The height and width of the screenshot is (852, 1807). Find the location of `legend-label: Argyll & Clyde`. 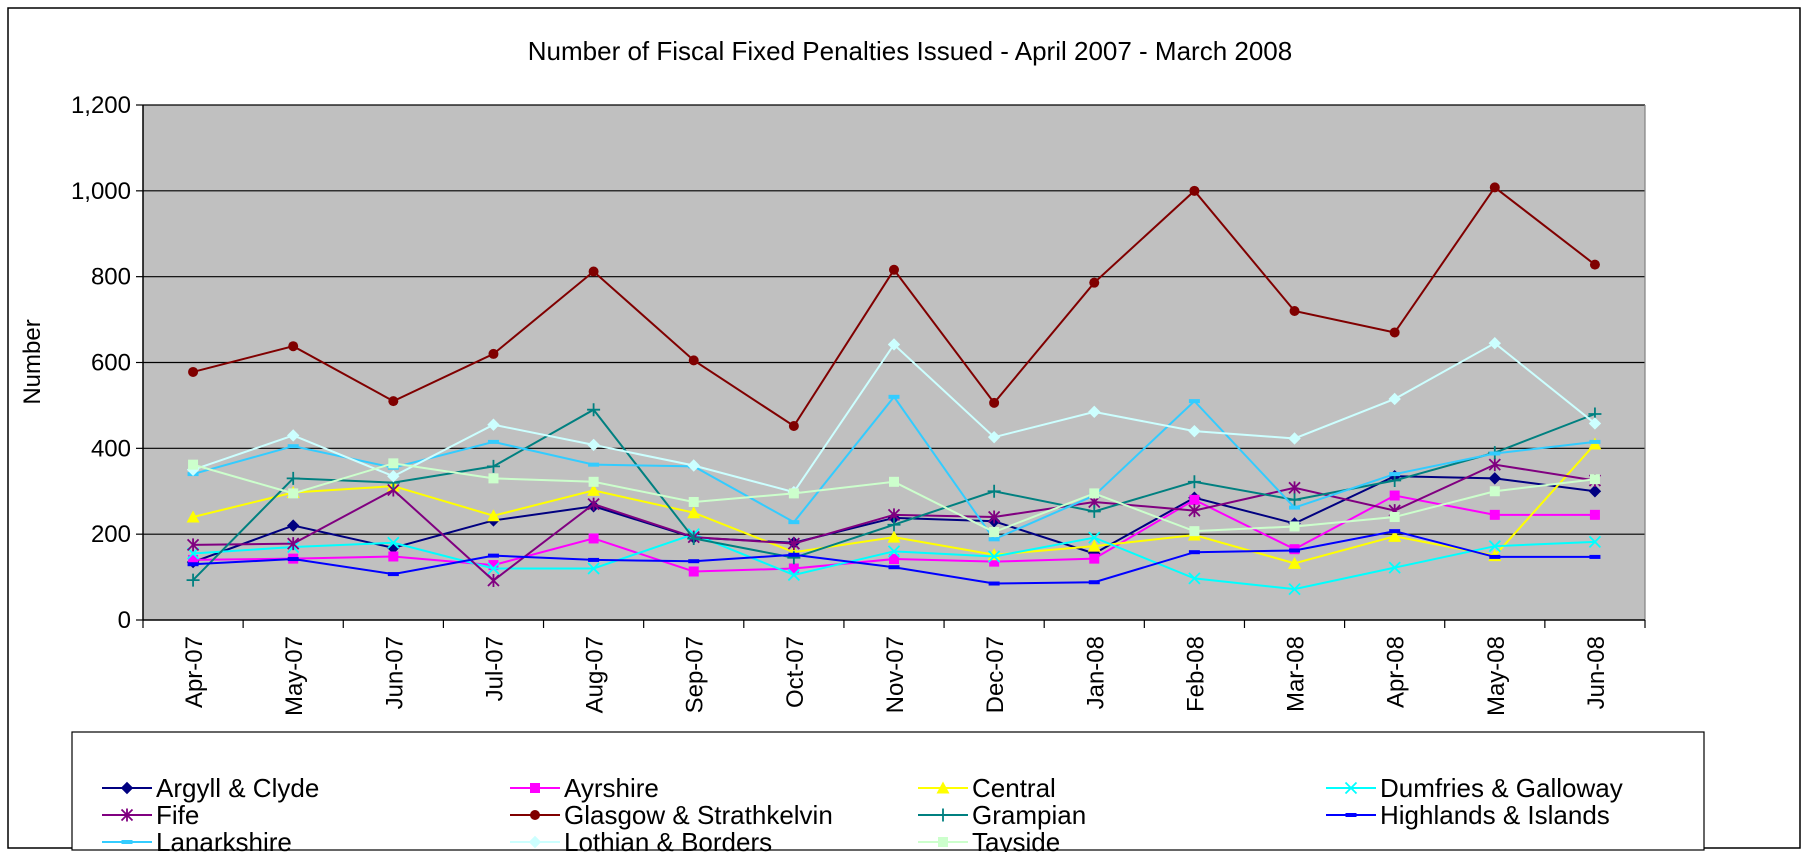

legend-label: Argyll & Clyde is located at coordinates (237, 788).